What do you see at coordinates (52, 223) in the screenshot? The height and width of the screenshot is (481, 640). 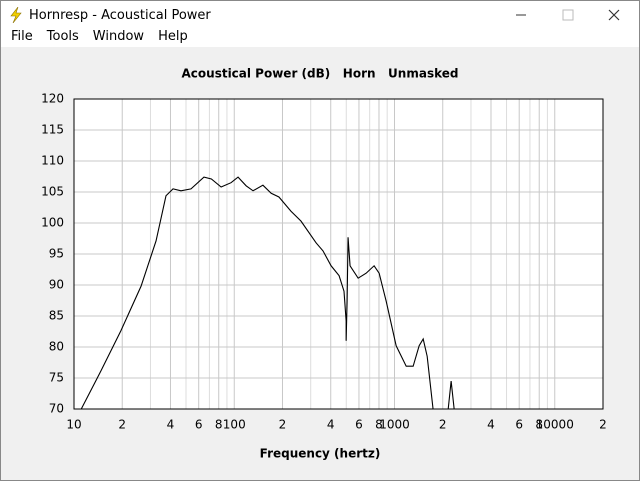 I see `y-tick-label: 100` at bounding box center [52, 223].